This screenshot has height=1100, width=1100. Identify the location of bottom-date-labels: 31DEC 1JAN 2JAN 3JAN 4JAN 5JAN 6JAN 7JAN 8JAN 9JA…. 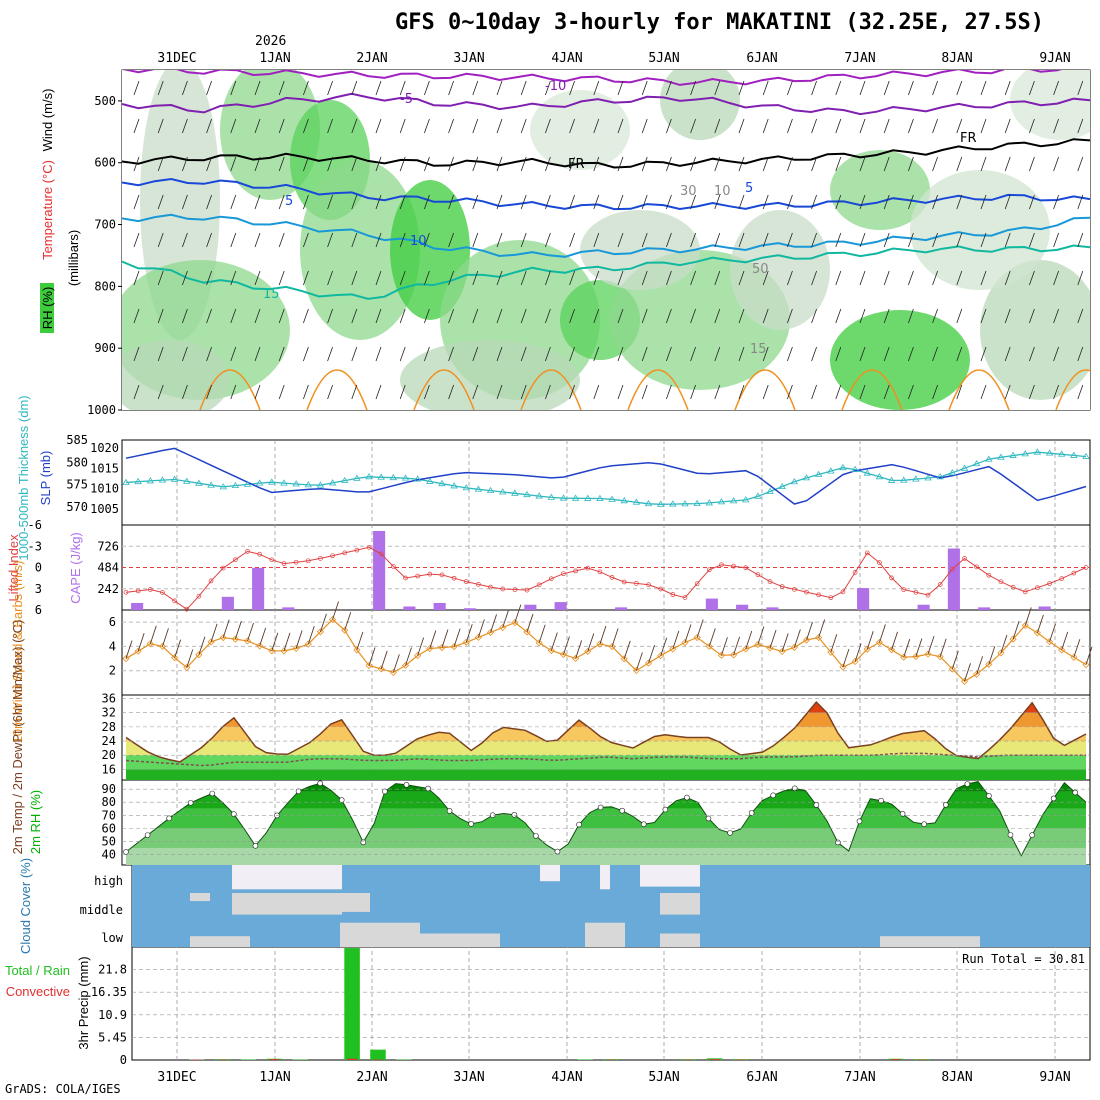
(613, 1077).